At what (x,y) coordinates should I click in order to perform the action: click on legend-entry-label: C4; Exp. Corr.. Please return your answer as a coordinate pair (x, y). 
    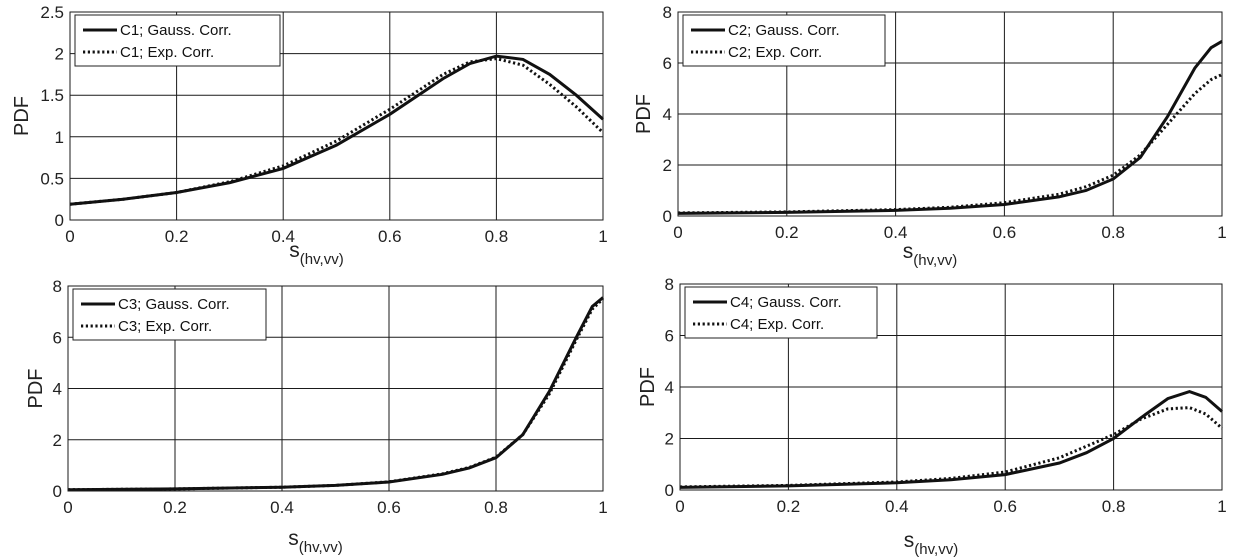
    Looking at the image, I should click on (777, 324).